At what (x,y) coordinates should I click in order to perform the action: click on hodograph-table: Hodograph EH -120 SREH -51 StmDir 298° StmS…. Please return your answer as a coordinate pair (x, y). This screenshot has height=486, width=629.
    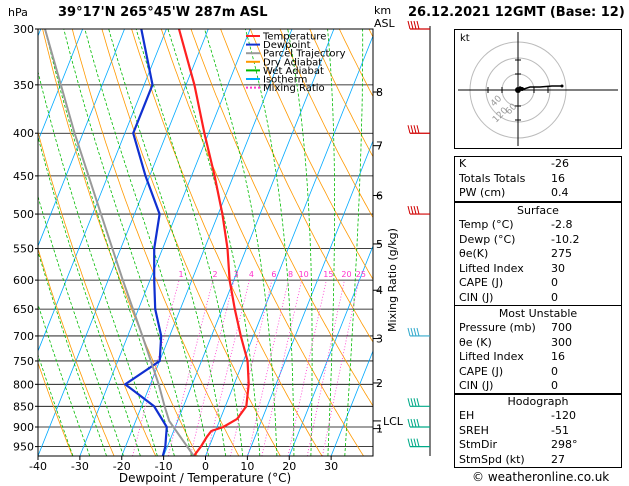
    Looking at the image, I should click on (538, 430).